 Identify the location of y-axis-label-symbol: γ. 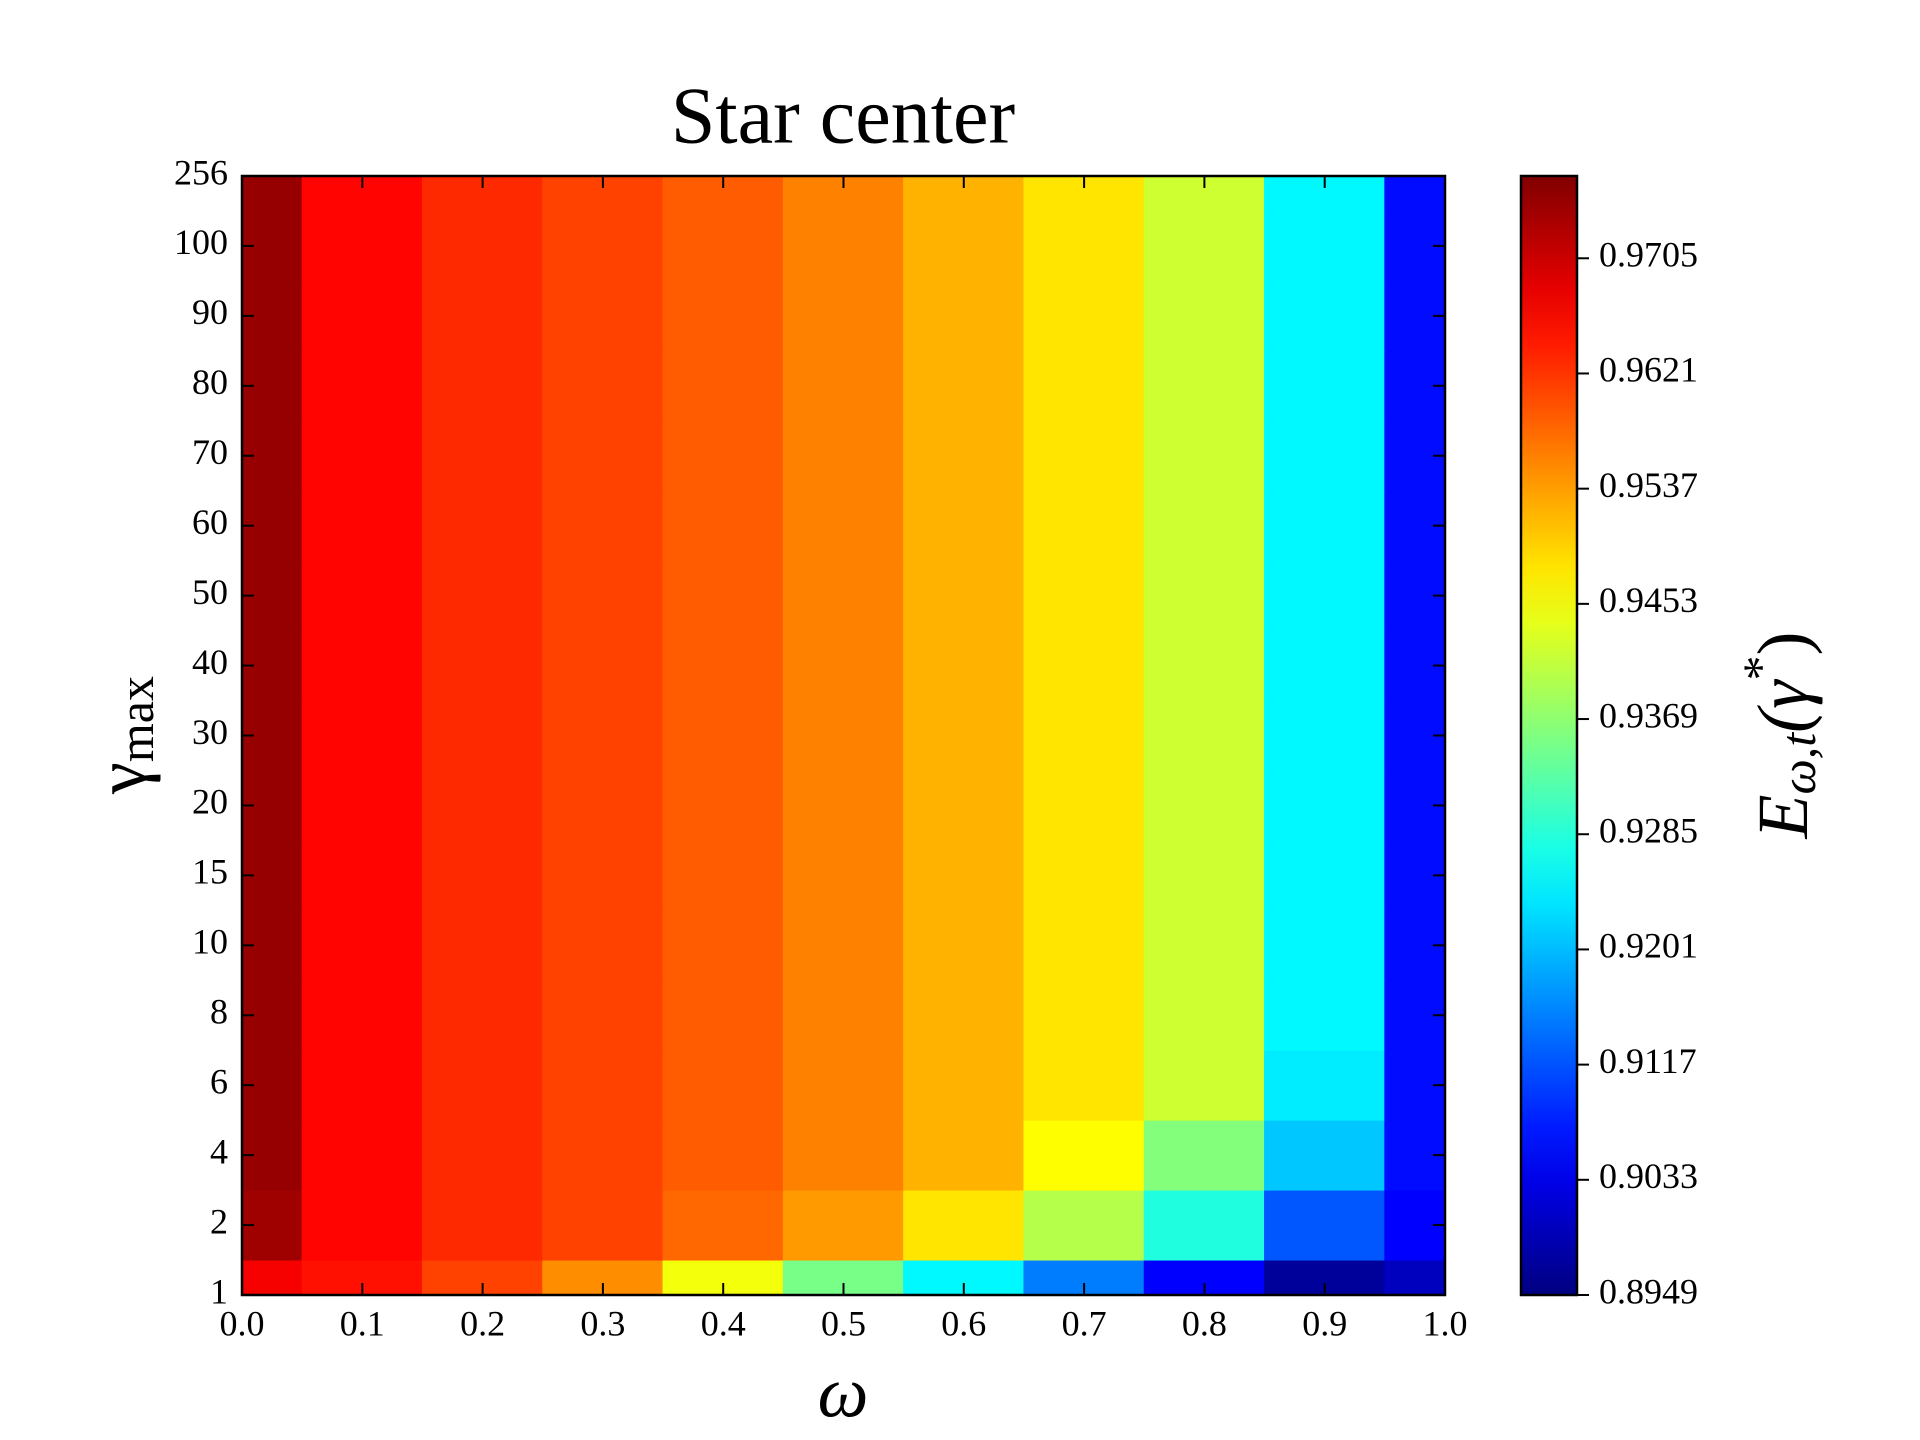
(121, 778).